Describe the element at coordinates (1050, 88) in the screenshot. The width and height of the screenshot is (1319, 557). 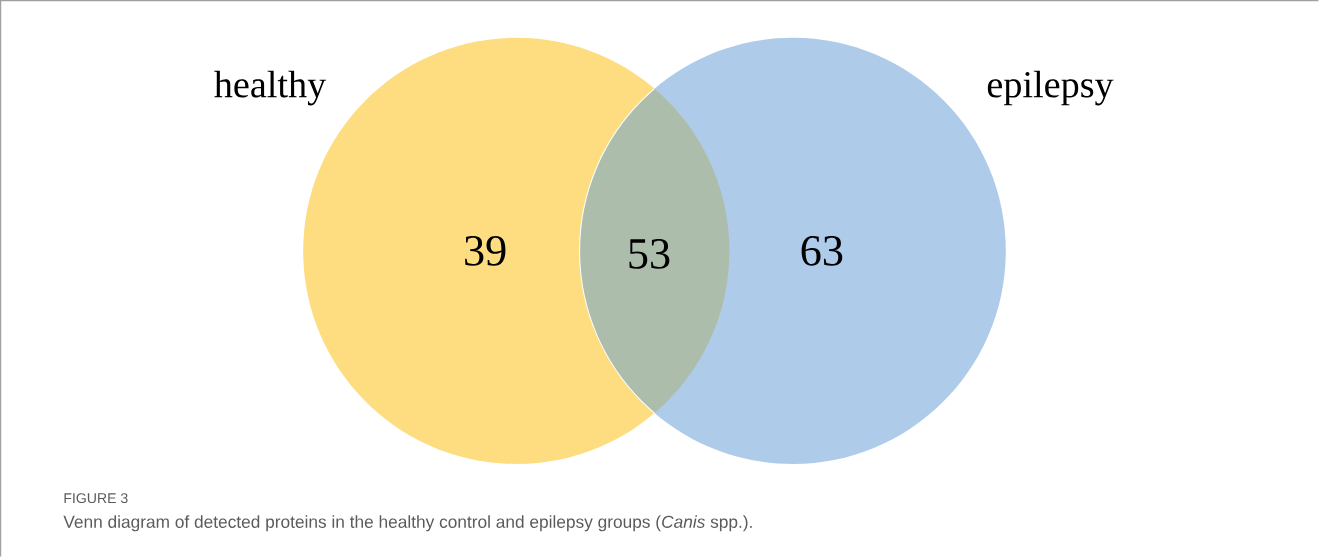
I see `category-label: epilepsy` at that location.